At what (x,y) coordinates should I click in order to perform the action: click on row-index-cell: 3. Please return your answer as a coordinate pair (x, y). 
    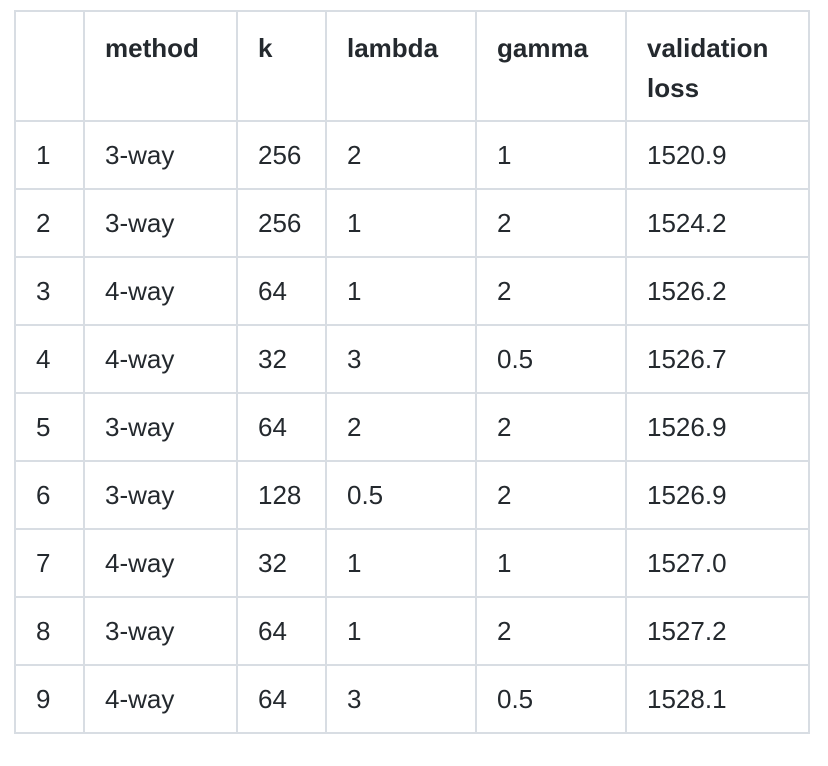
    Looking at the image, I should click on (49, 291).